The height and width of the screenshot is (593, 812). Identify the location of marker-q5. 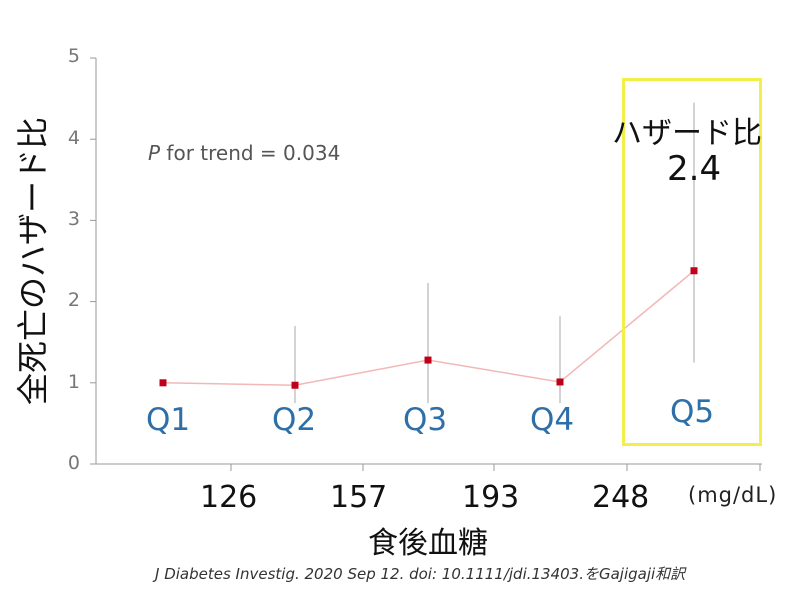
(694, 271).